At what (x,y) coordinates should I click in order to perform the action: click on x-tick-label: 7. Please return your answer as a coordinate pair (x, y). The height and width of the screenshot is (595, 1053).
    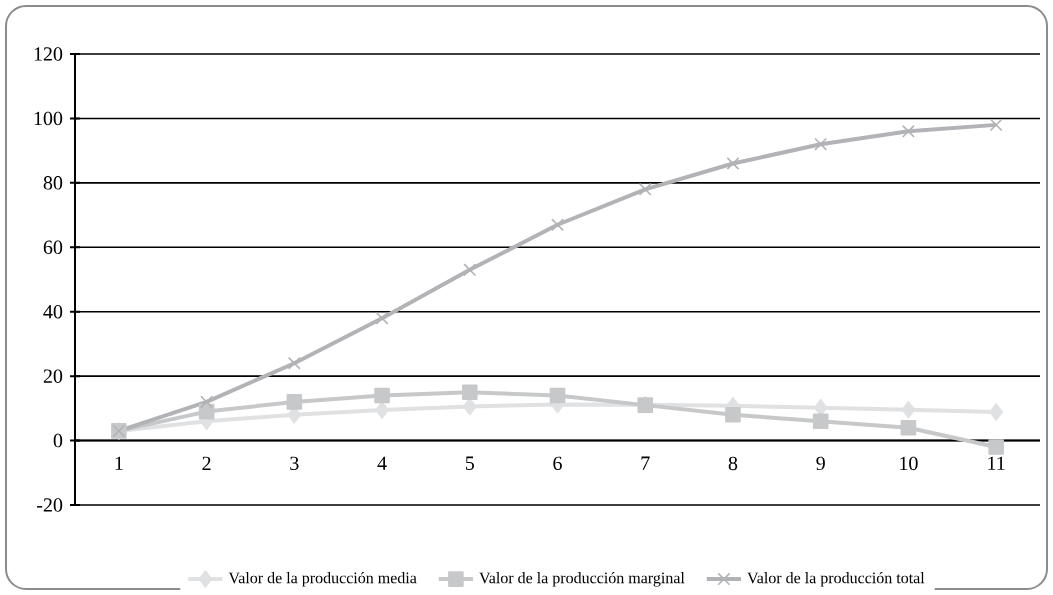
    Looking at the image, I should click on (645, 463).